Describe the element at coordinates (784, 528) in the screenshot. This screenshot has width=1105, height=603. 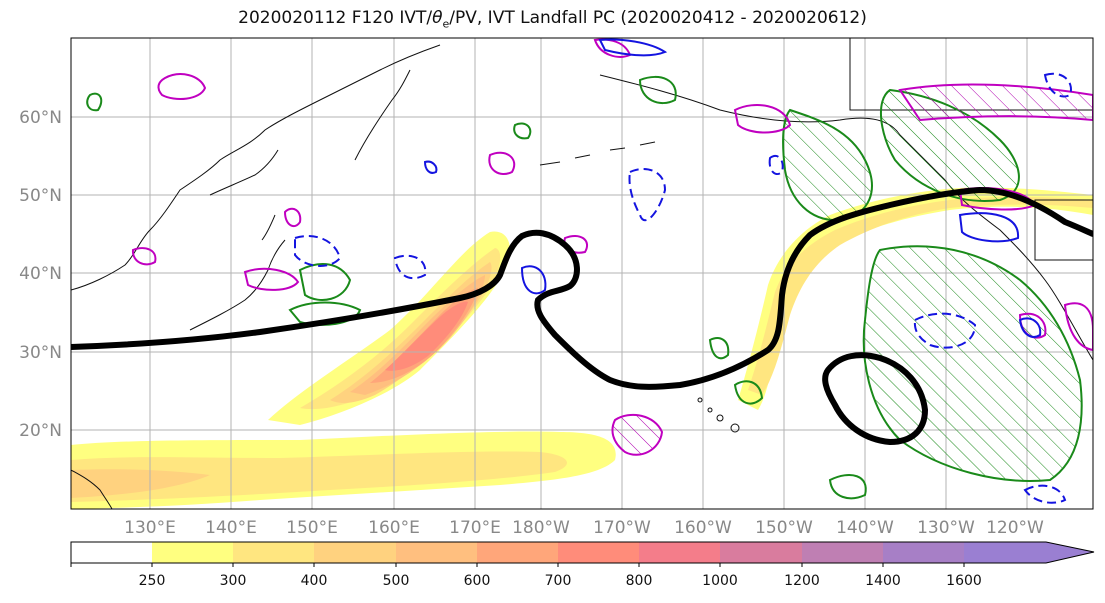
I see `lon-label: 150°W` at that location.